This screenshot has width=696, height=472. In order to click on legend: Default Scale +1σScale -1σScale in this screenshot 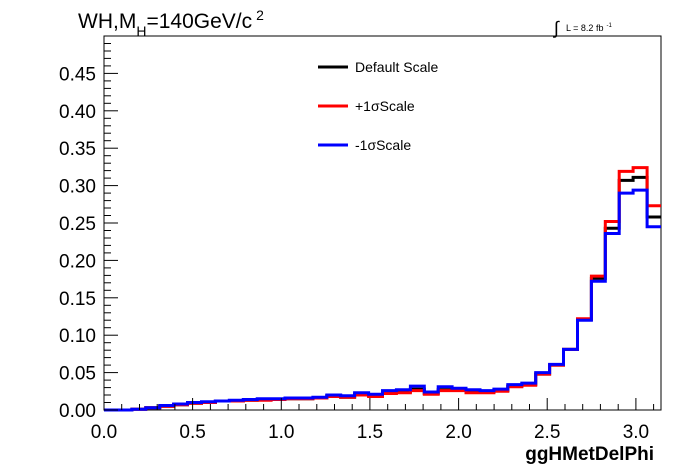, I will do `click(378, 106)`.